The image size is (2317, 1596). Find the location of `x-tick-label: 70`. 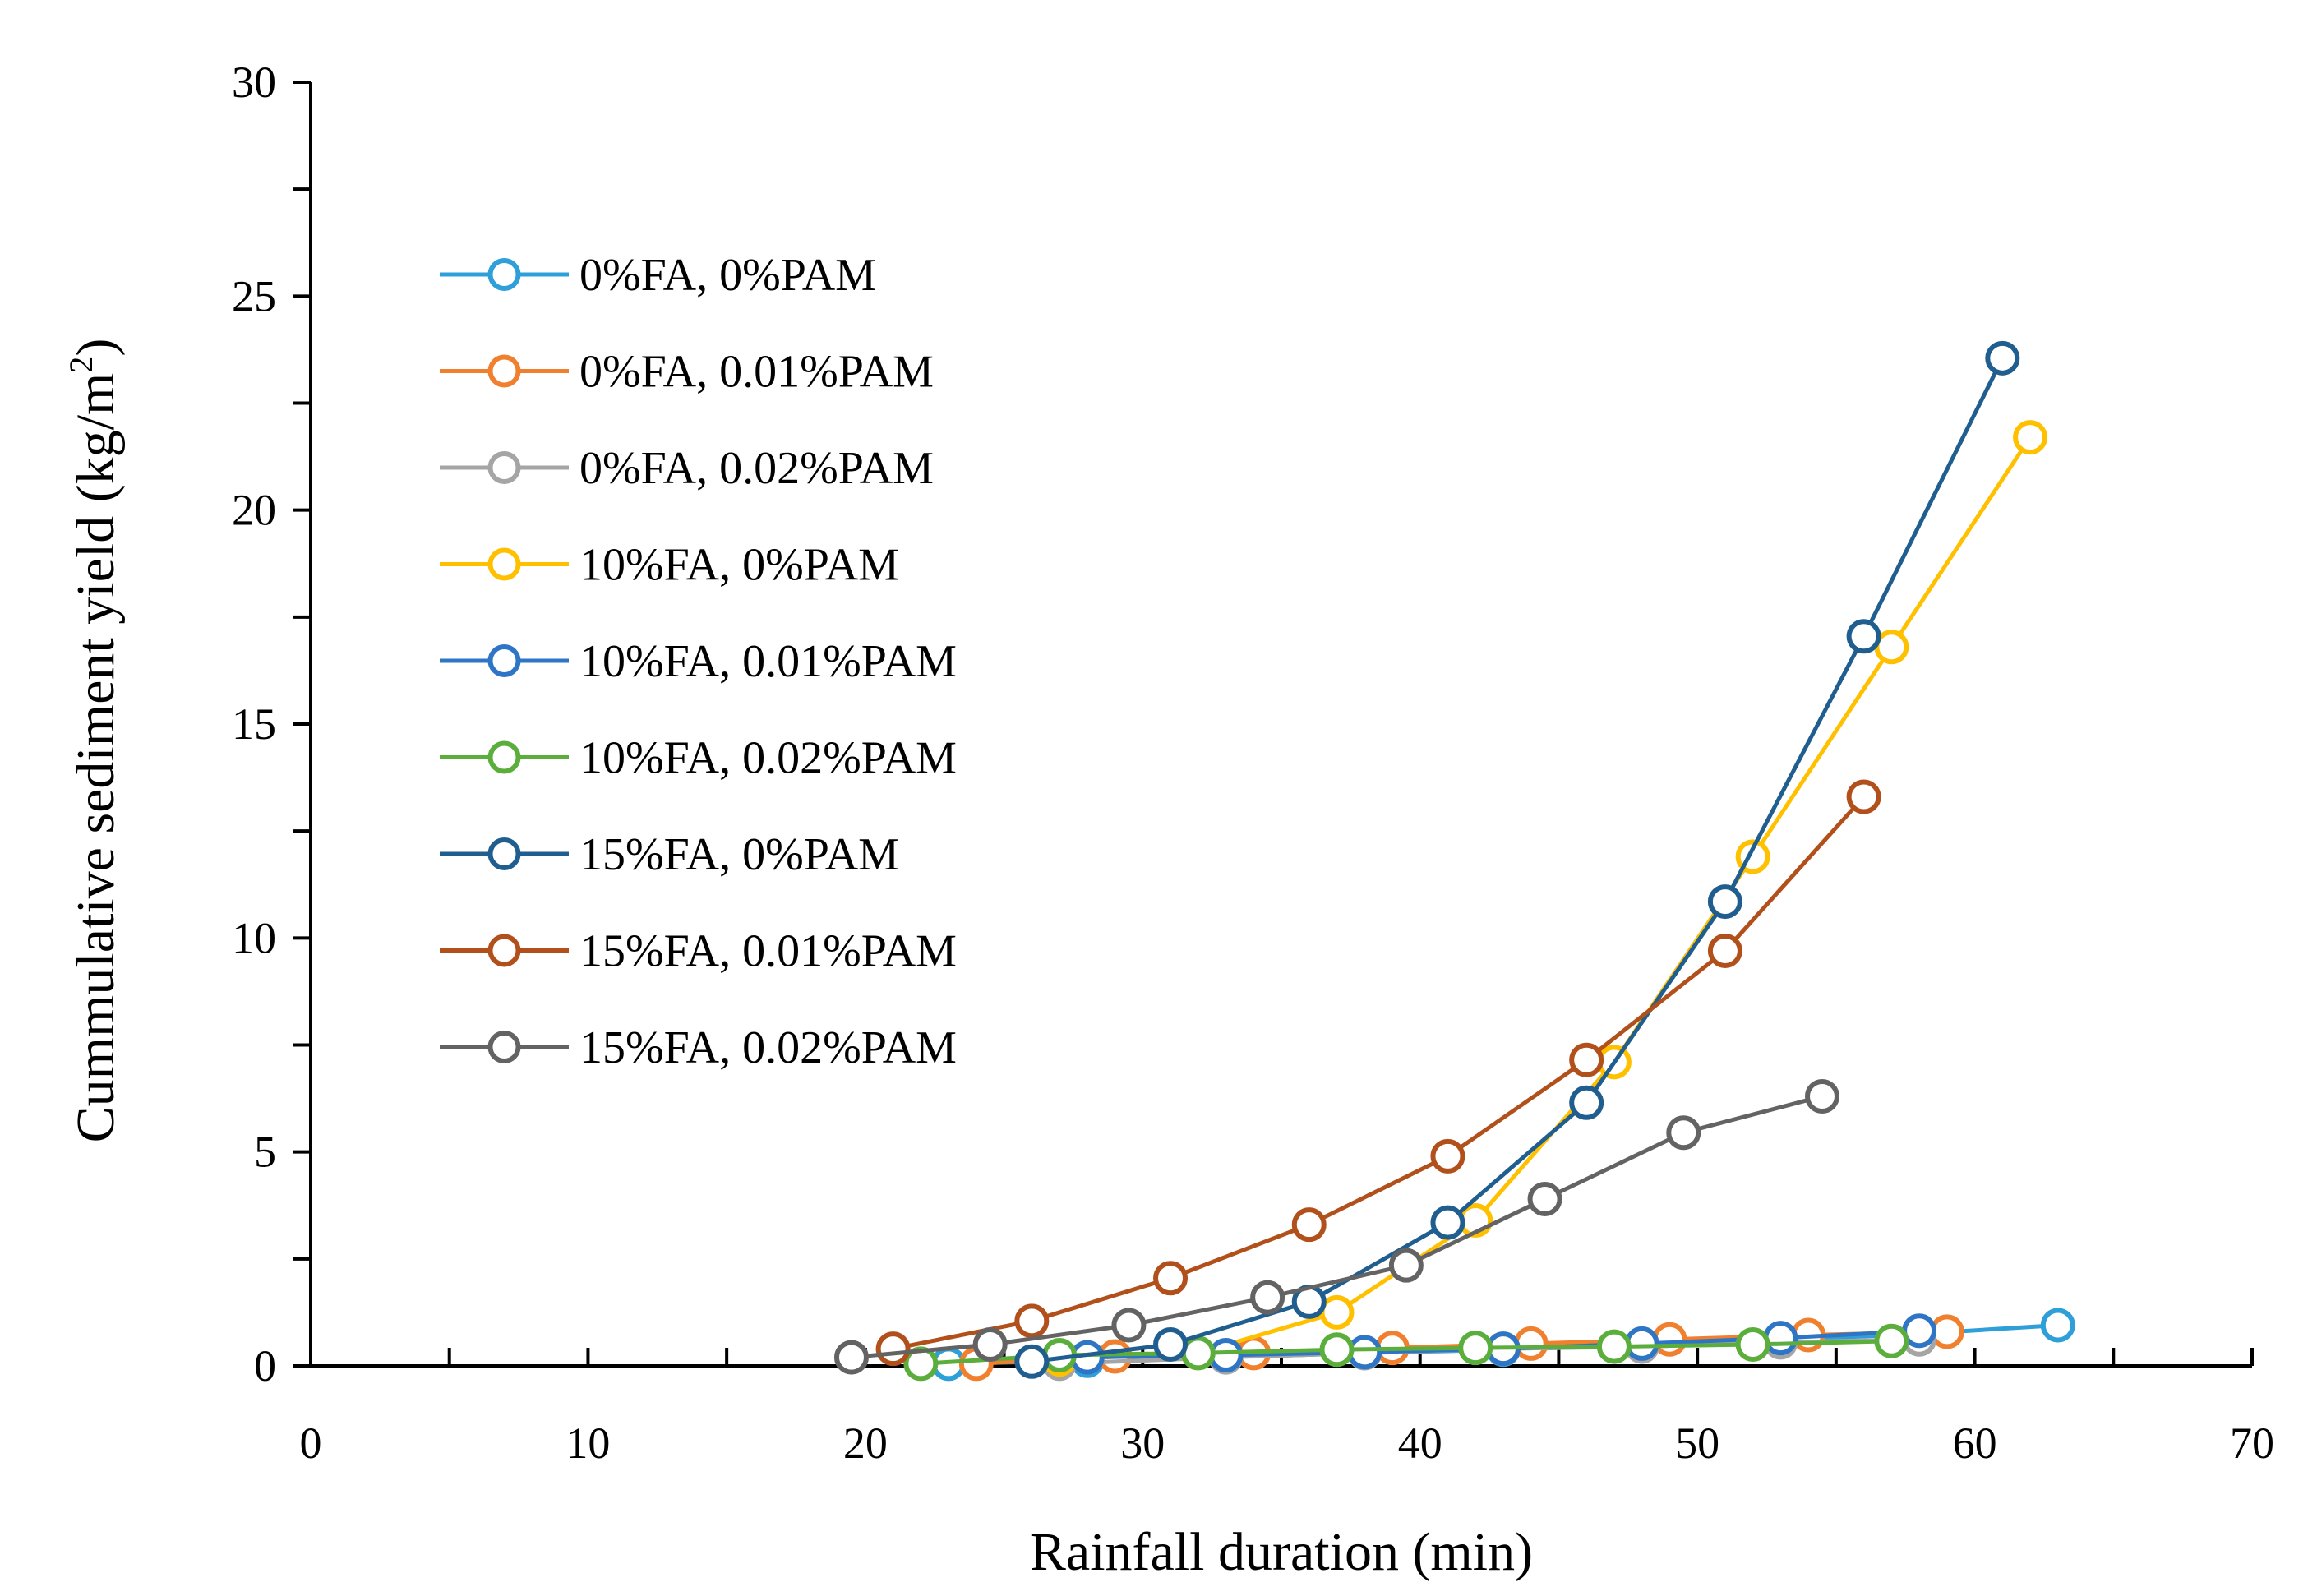

x-tick-label: 70 is located at coordinates (2252, 1443).